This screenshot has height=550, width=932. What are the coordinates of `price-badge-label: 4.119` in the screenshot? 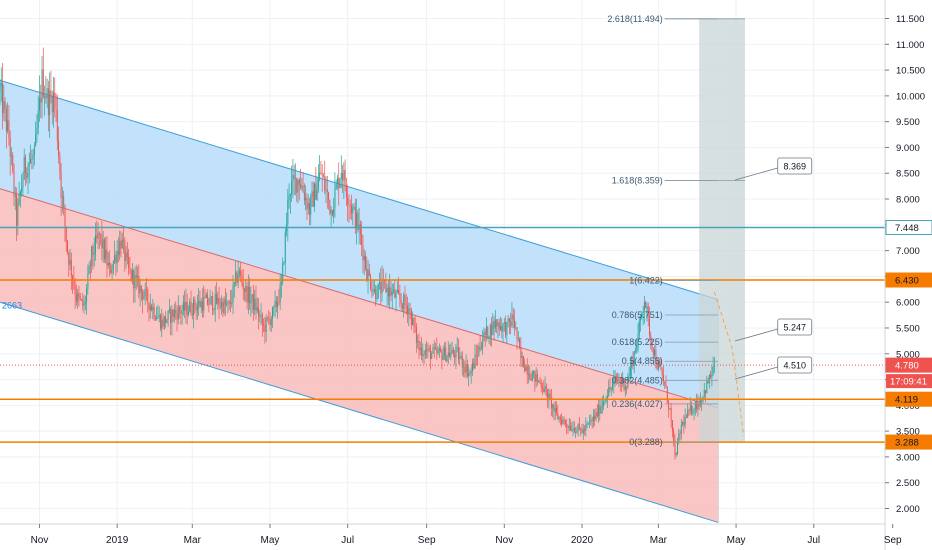 It's located at (906, 400).